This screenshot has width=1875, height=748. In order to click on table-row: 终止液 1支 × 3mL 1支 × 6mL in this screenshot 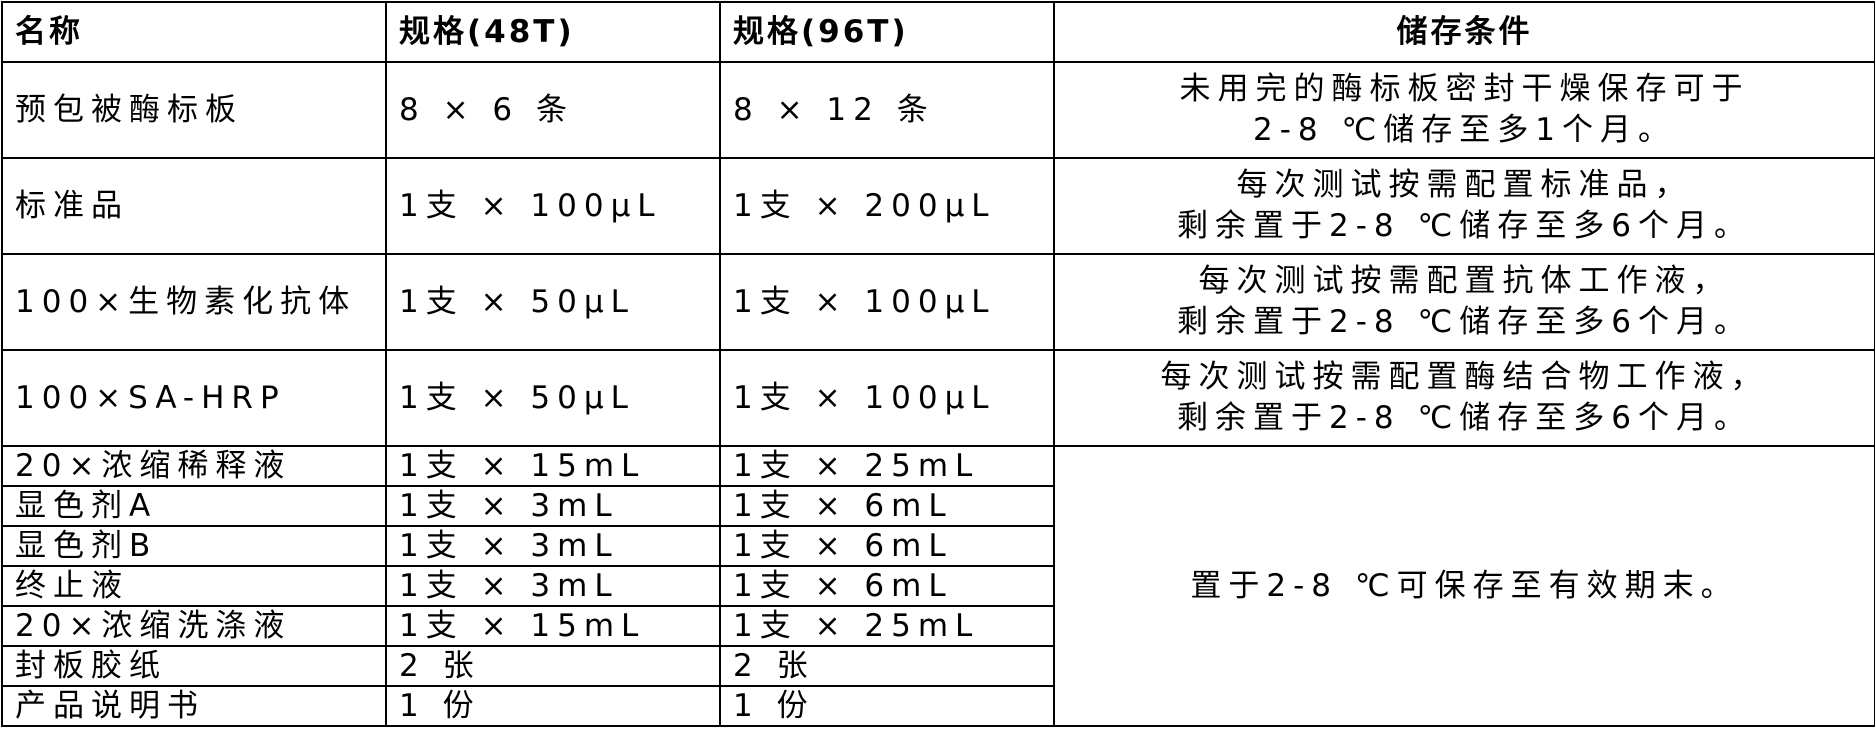, I will do `click(938, 586)`.